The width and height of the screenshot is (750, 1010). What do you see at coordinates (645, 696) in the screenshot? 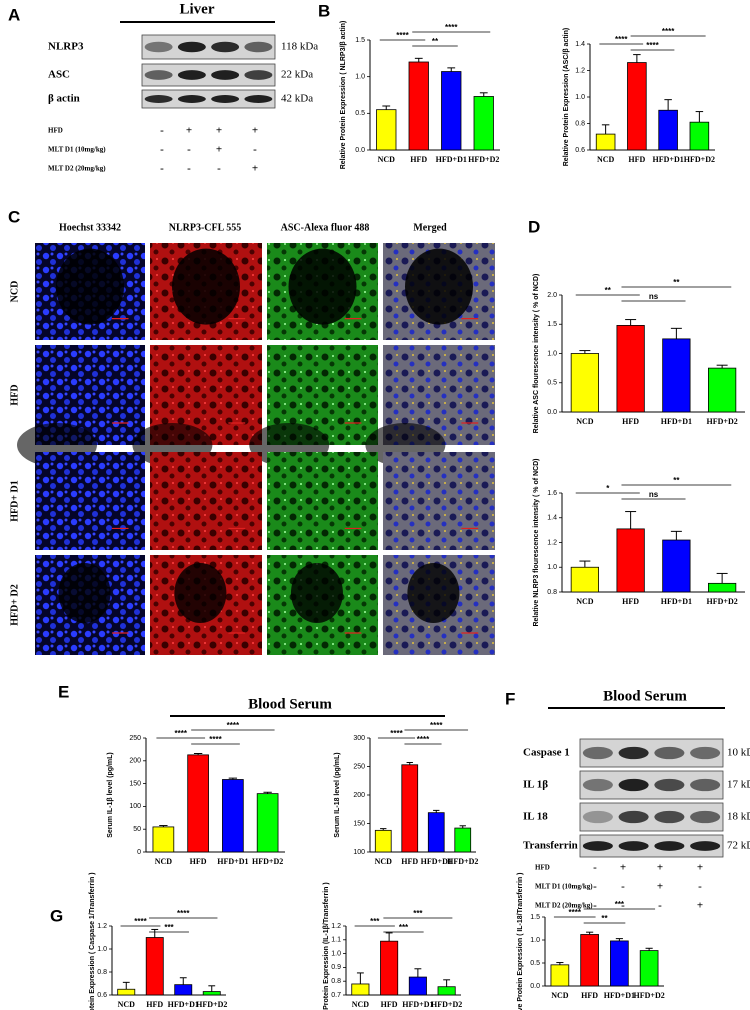
I see `blot-title: Blood Serum` at bounding box center [645, 696].